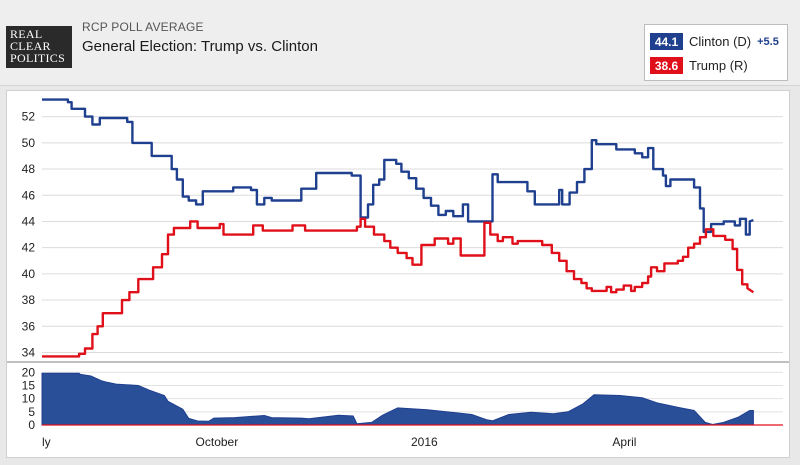 The height and width of the screenshot is (465, 800). What do you see at coordinates (200, 46) in the screenshot?
I see `chart-title: General Election: Trump vs. Clinton` at bounding box center [200, 46].